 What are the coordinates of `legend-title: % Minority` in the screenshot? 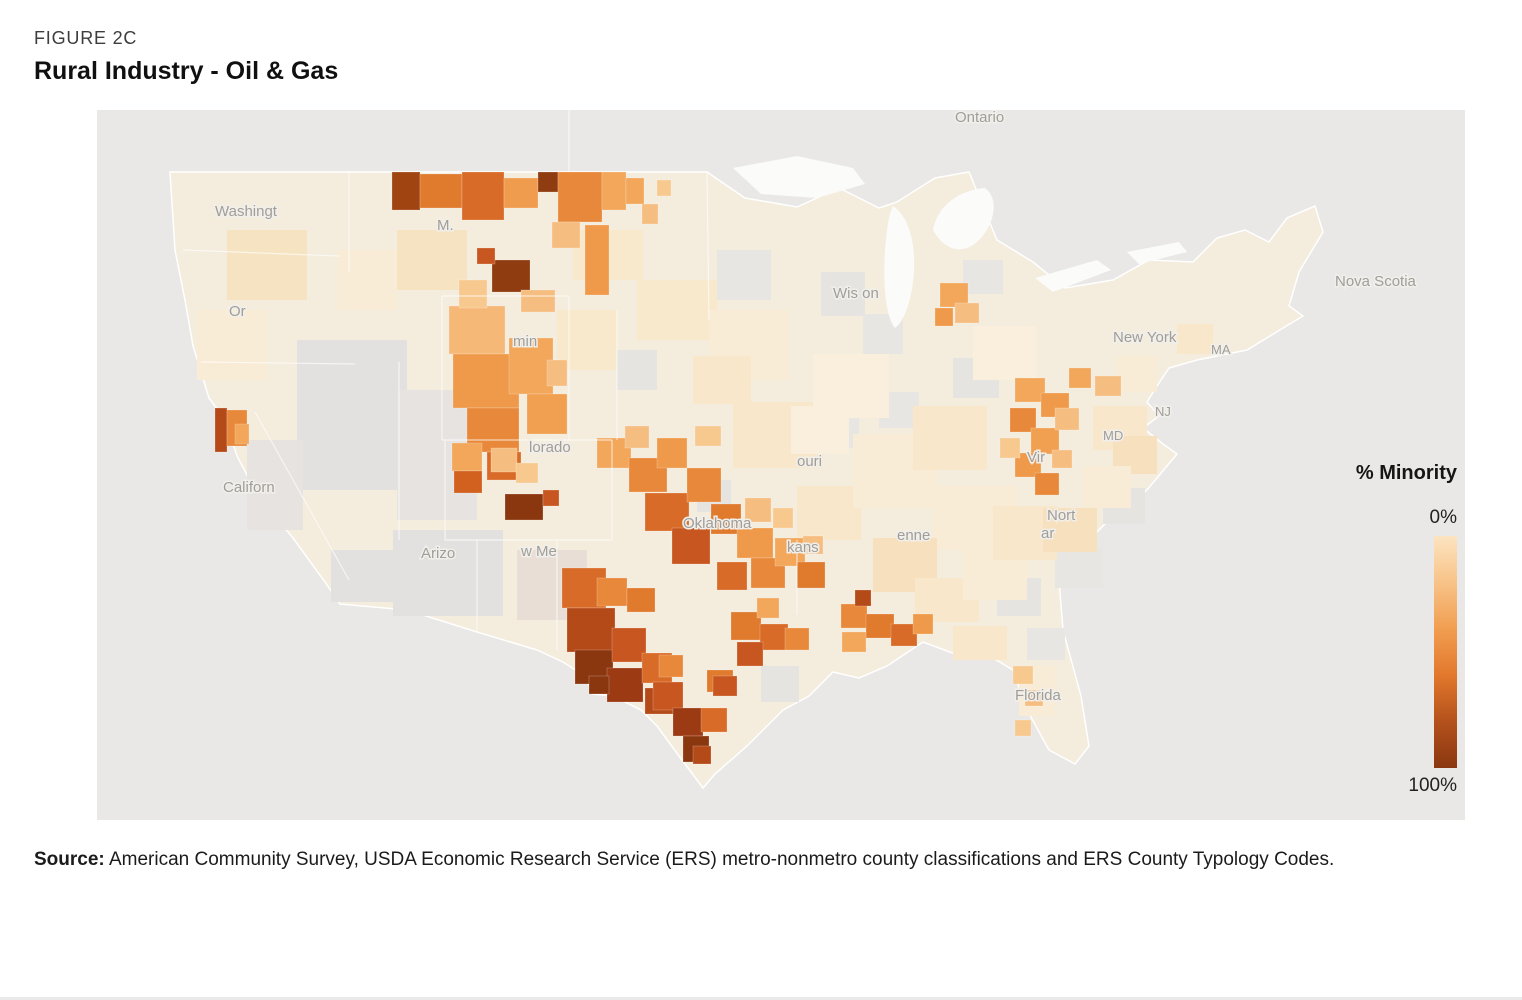 It's located at (1406, 473).